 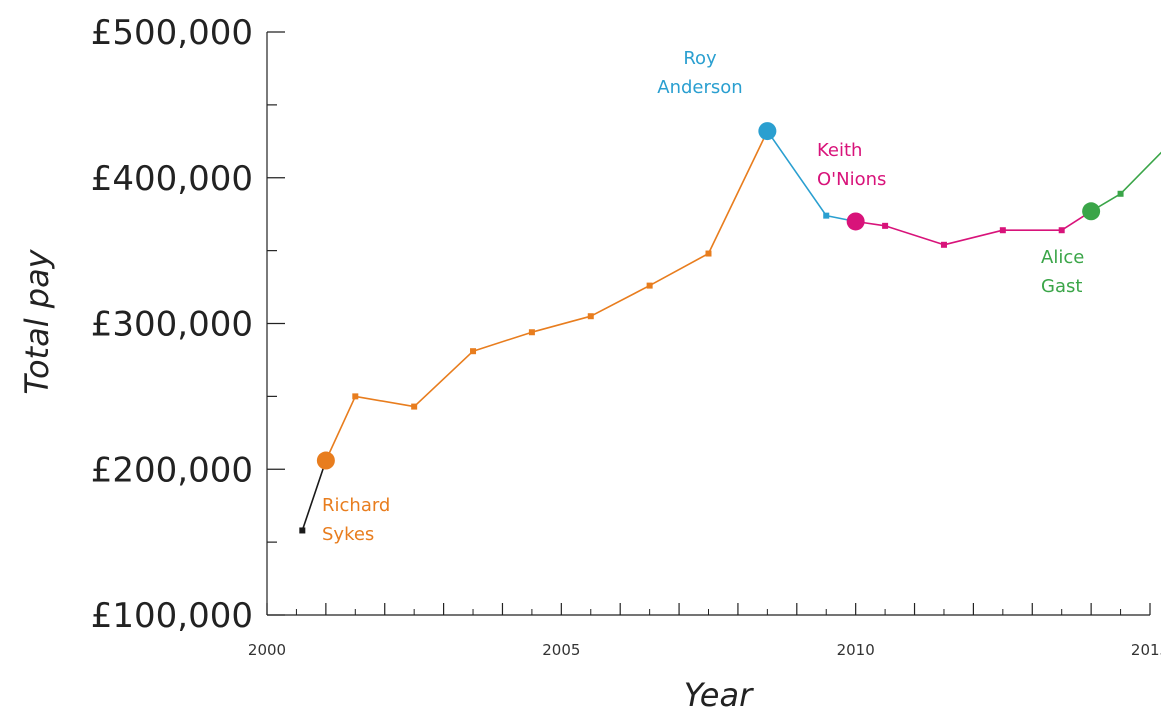 What do you see at coordinates (348, 534) in the screenshot?
I see `leader-annotation-line: Sykes` at bounding box center [348, 534].